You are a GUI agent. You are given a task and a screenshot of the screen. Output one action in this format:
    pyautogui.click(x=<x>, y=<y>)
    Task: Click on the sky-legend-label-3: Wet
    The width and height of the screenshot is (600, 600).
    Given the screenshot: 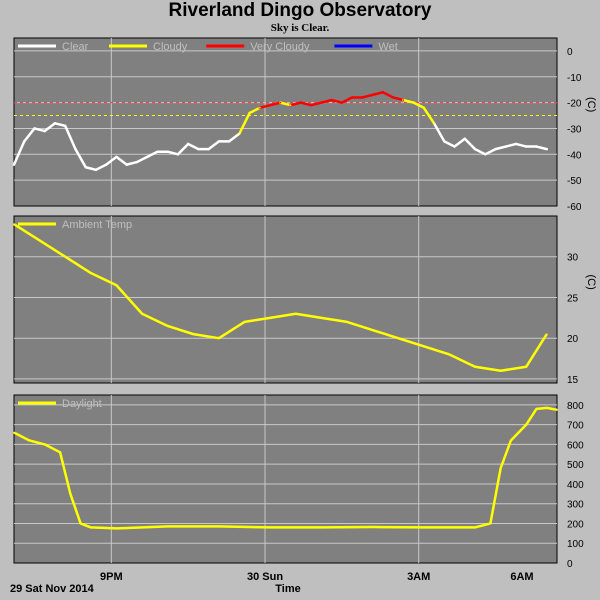 What is the action you would take?
    pyautogui.click(x=387, y=47)
    